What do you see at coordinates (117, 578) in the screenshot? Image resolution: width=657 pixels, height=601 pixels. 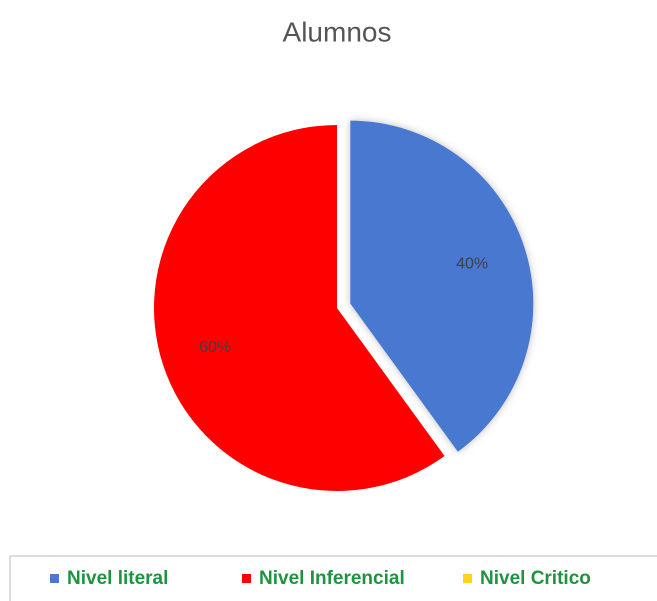 I see `legend-label: Nivel literal` at bounding box center [117, 578].